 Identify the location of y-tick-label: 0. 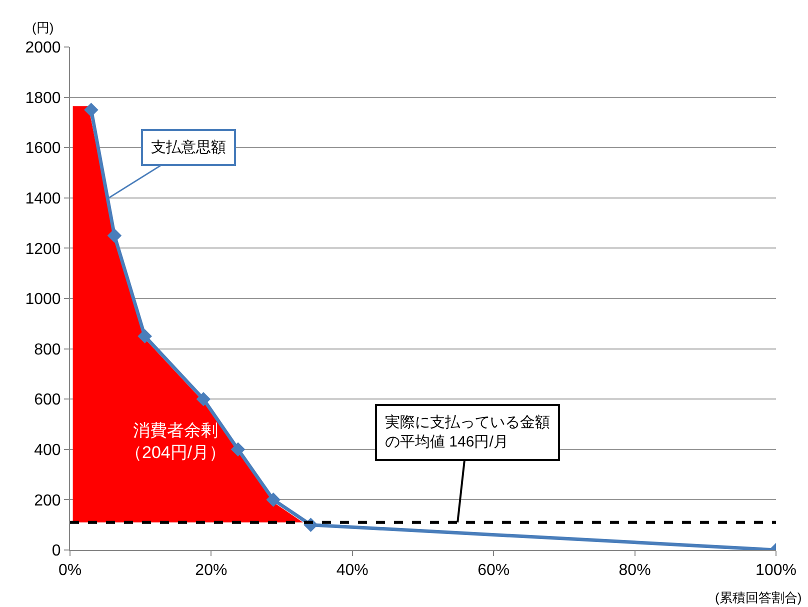
(56, 551).